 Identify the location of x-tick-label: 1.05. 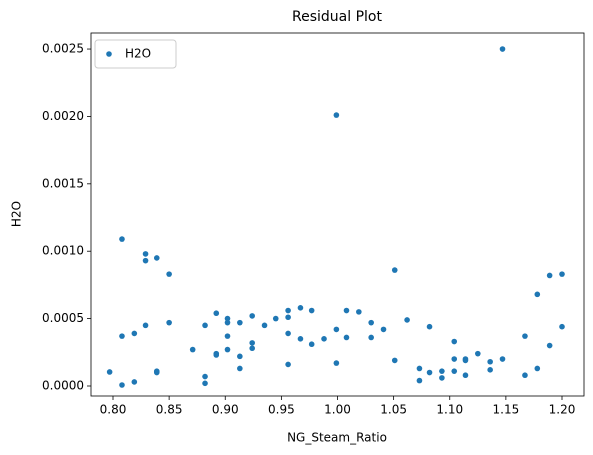
(393, 410).